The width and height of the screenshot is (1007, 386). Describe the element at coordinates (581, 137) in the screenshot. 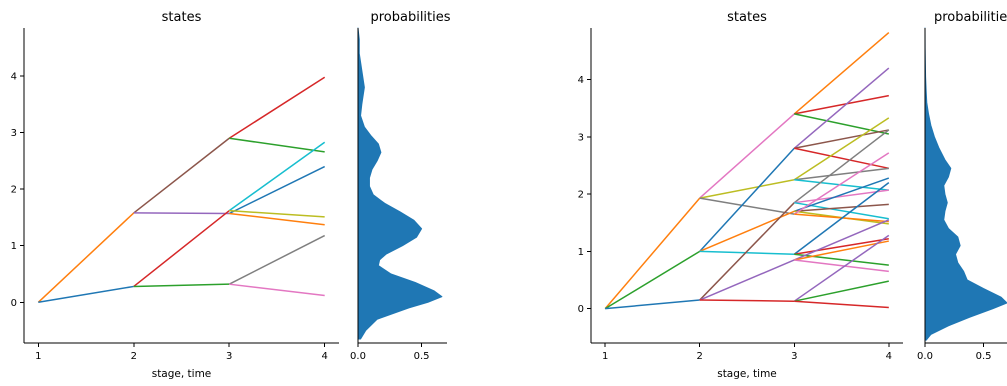

I see `y-tick-label-2-3: 3` at that location.